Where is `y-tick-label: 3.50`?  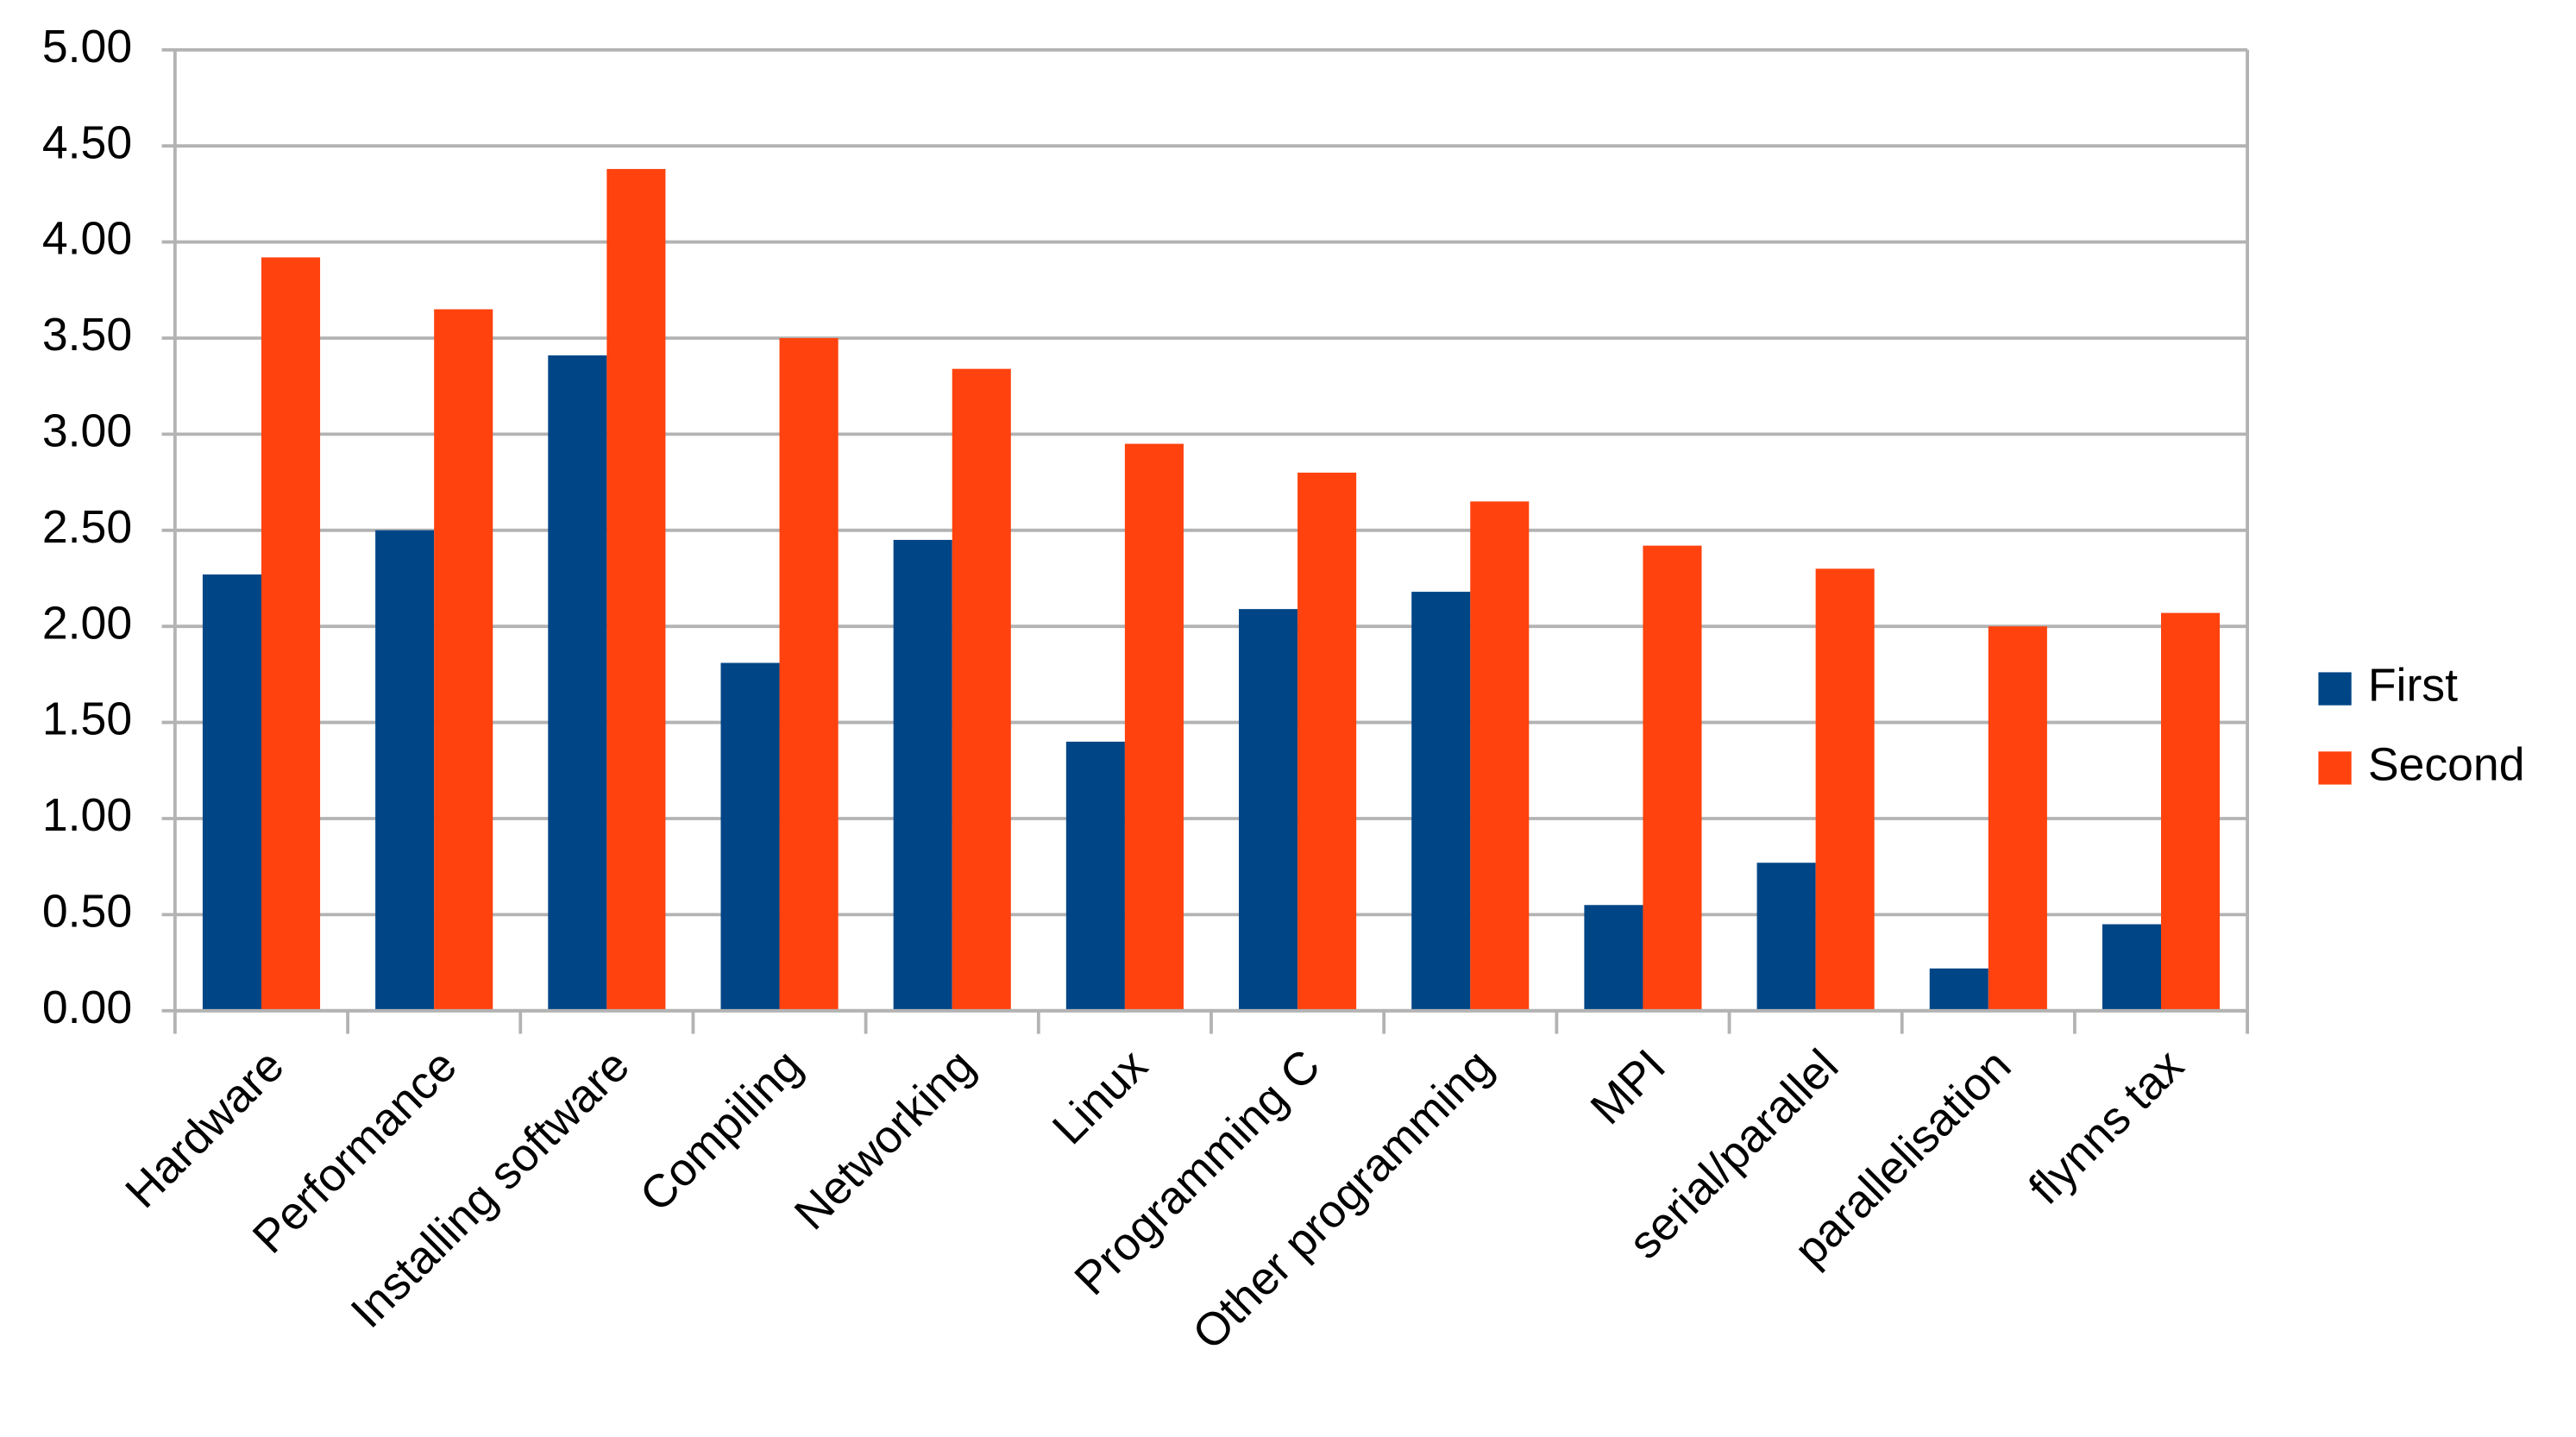
y-tick-label: 3.50 is located at coordinates (87, 335).